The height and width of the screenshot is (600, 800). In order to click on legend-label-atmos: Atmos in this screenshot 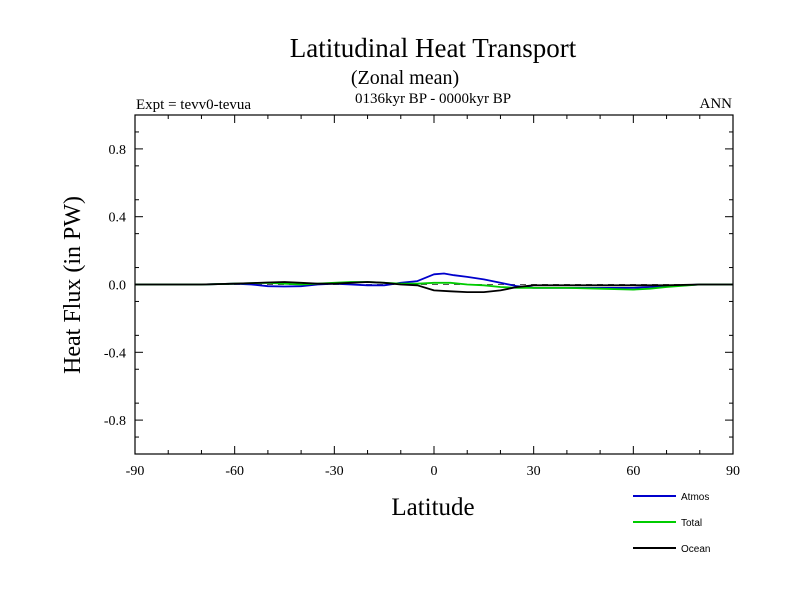, I will do `click(695, 497)`.